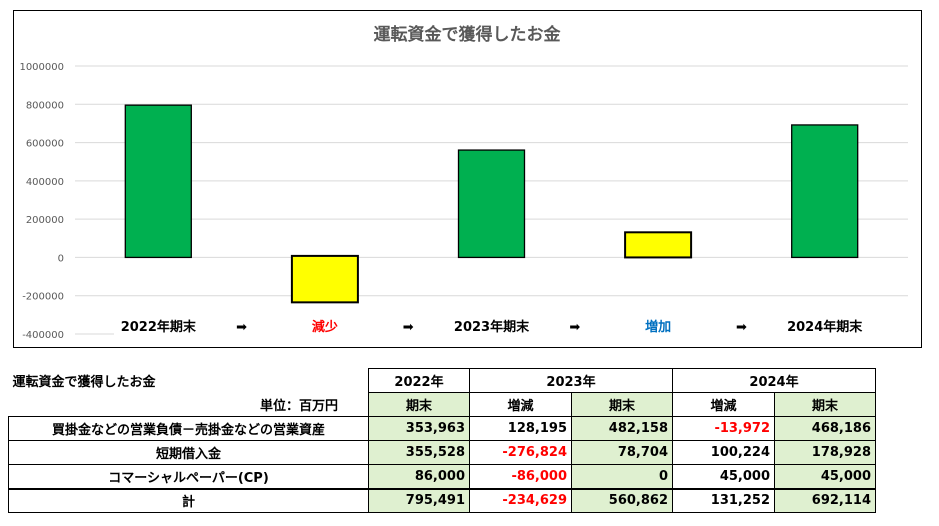 The height and width of the screenshot is (526, 939). Describe the element at coordinates (622, 428) in the screenshot. I see `table-cell: 482,158` at that location.